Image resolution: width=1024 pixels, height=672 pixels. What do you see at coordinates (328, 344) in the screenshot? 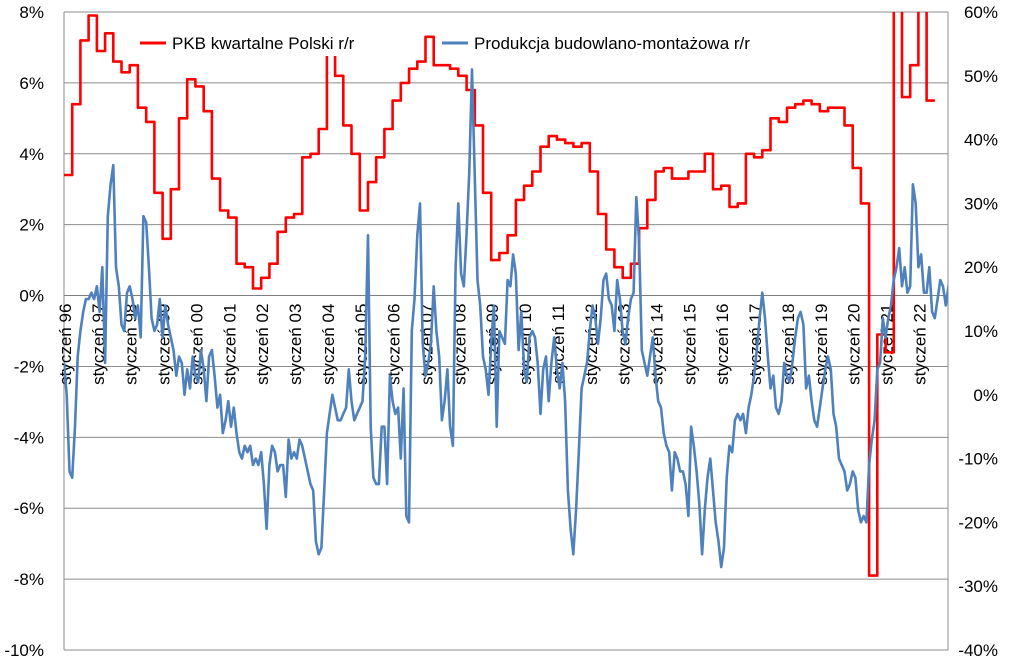
I see `x-tick-label: styczeń 04` at bounding box center [328, 344].